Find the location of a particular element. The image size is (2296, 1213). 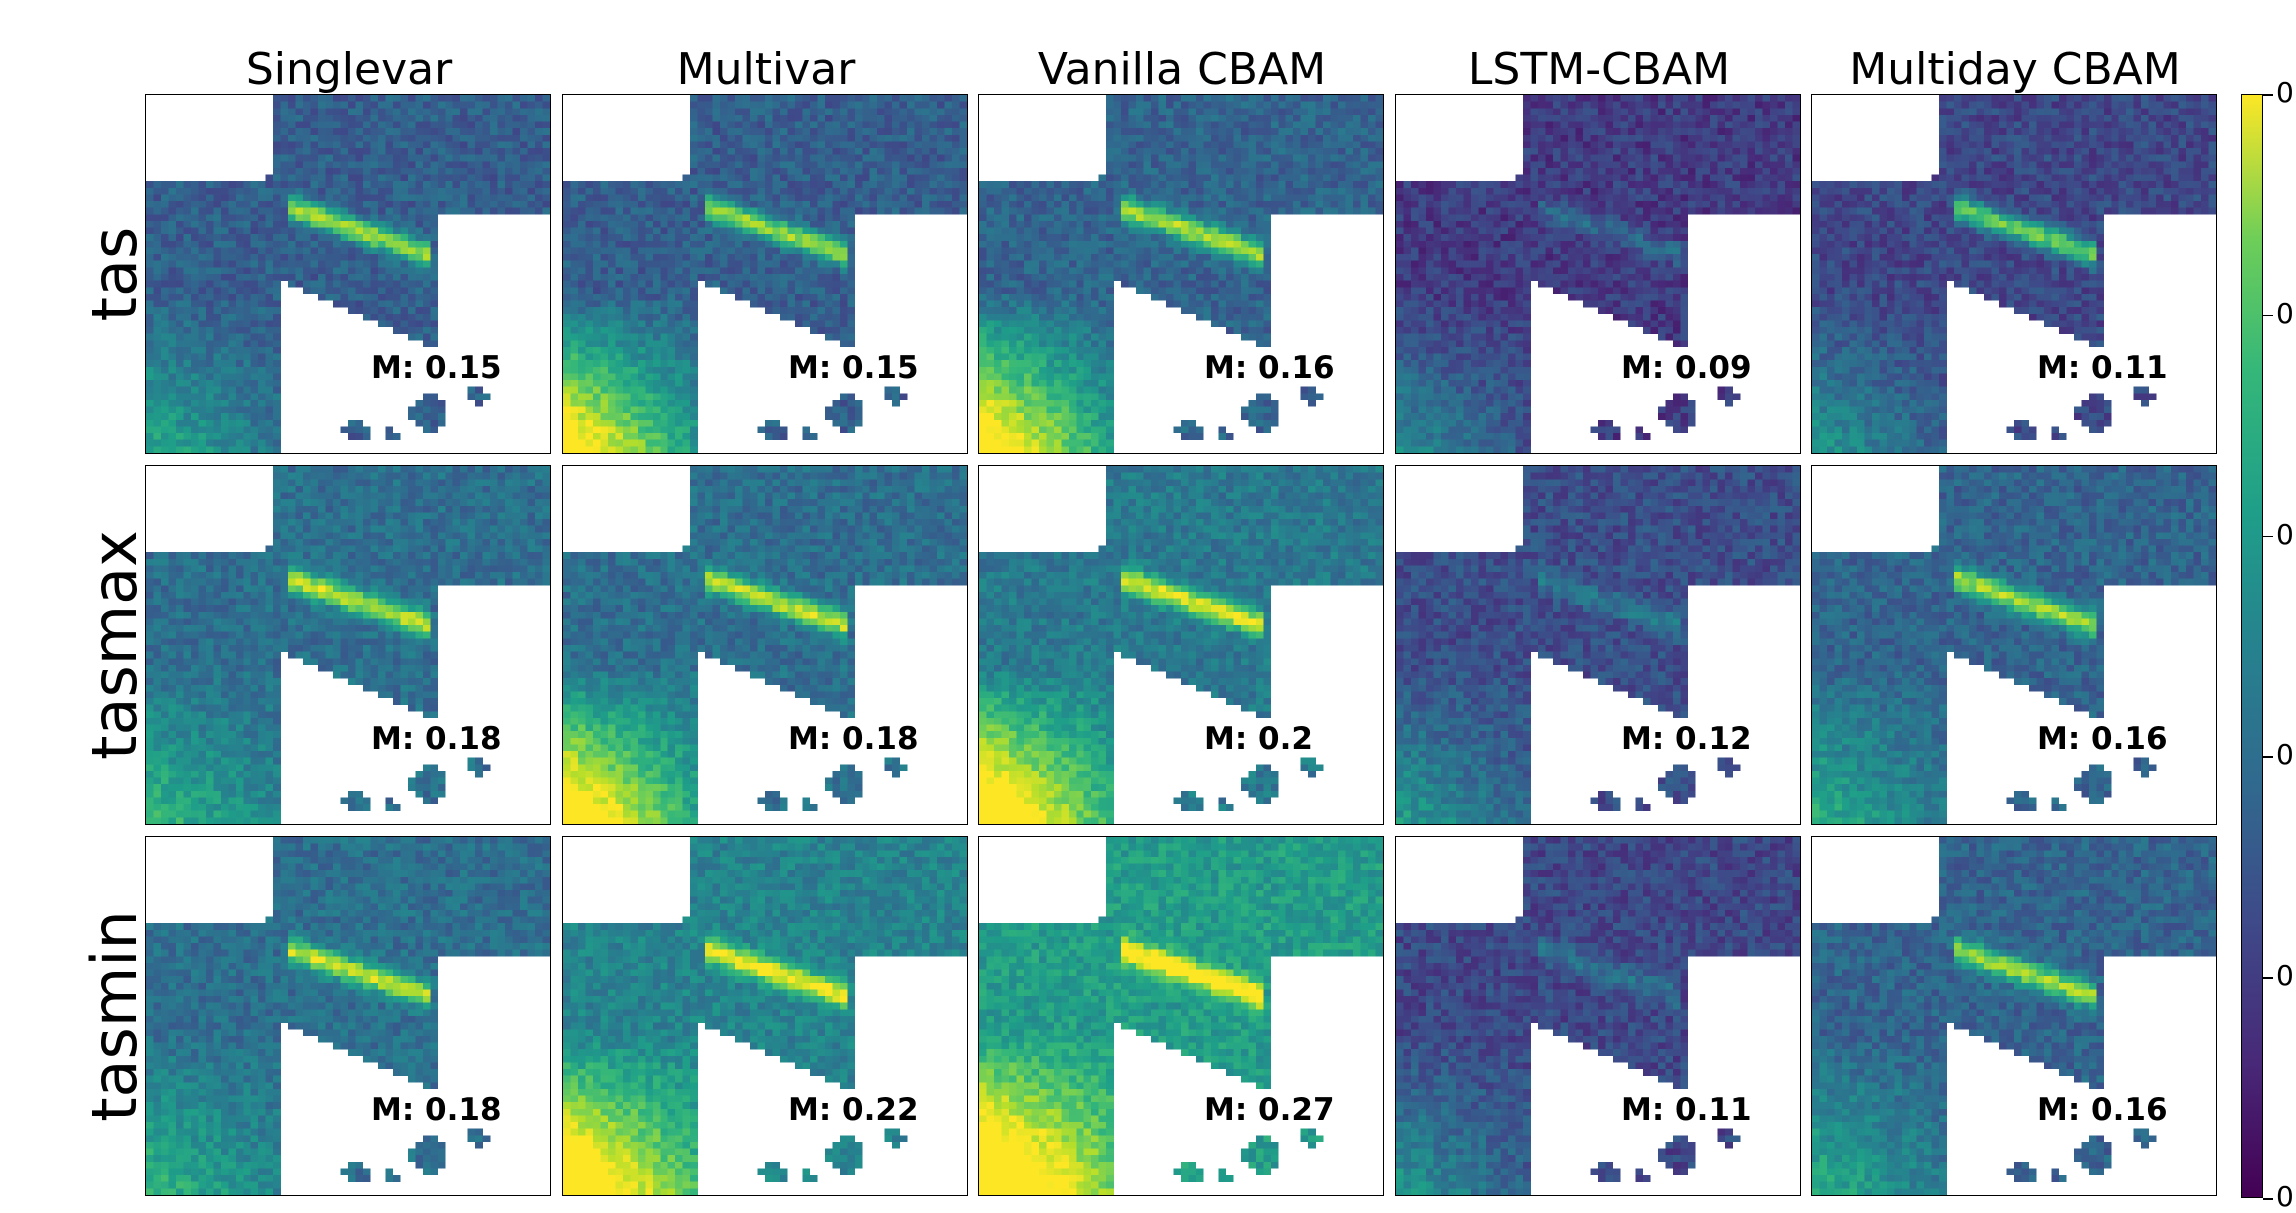

column-title: LSTM-CBAM is located at coordinates (1599, 70).